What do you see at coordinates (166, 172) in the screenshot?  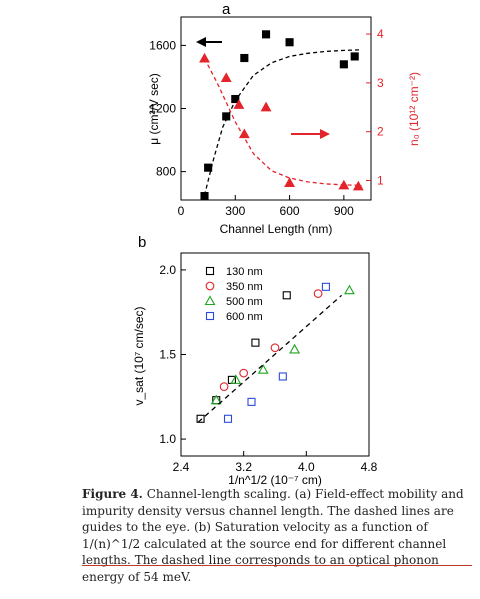 I see `y-left-tick-label: 800` at bounding box center [166, 172].